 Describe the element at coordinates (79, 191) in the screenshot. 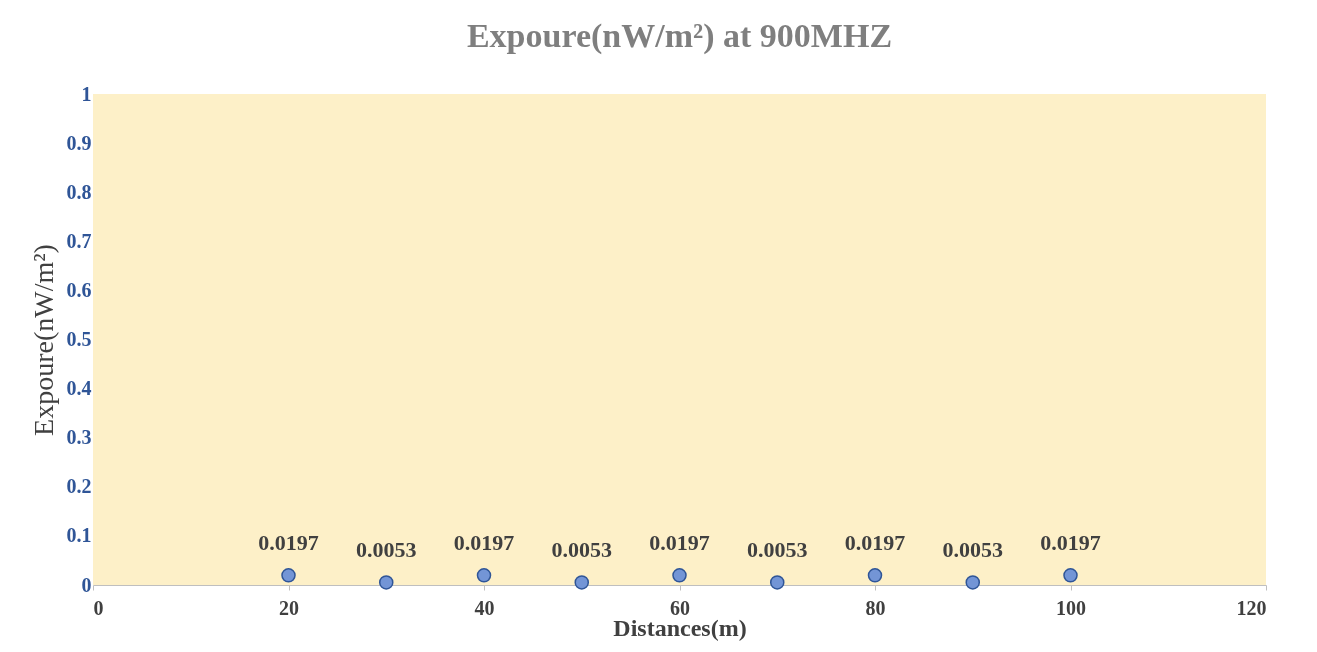

I see `y-tick-label: 0.8` at that location.